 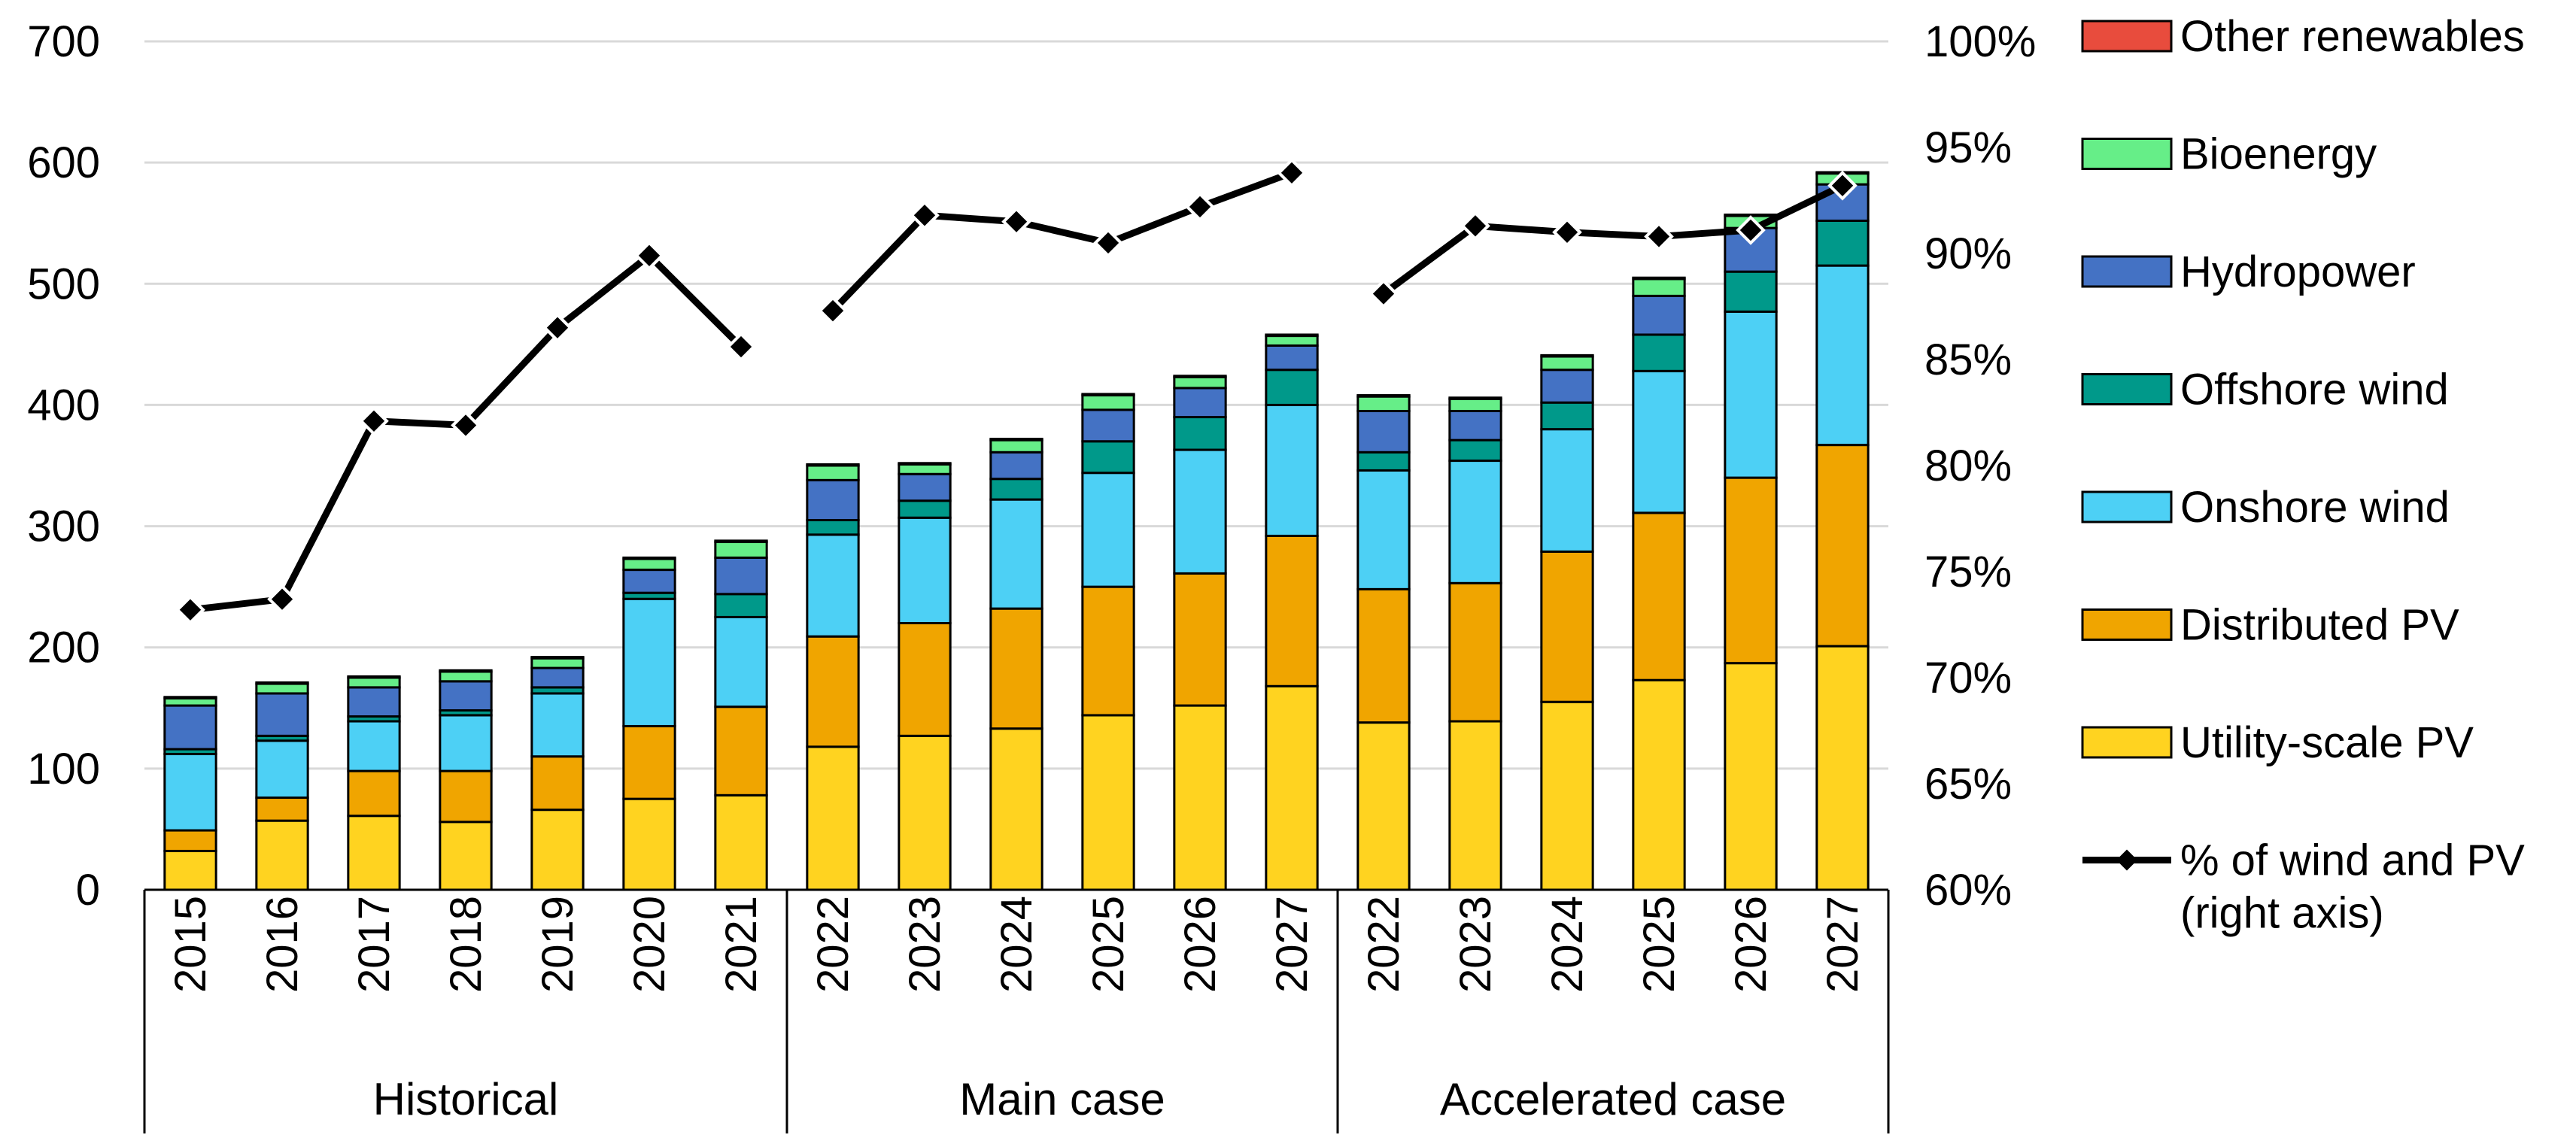 I want to click on right-tick-label: 70%, so click(x=1968, y=678).